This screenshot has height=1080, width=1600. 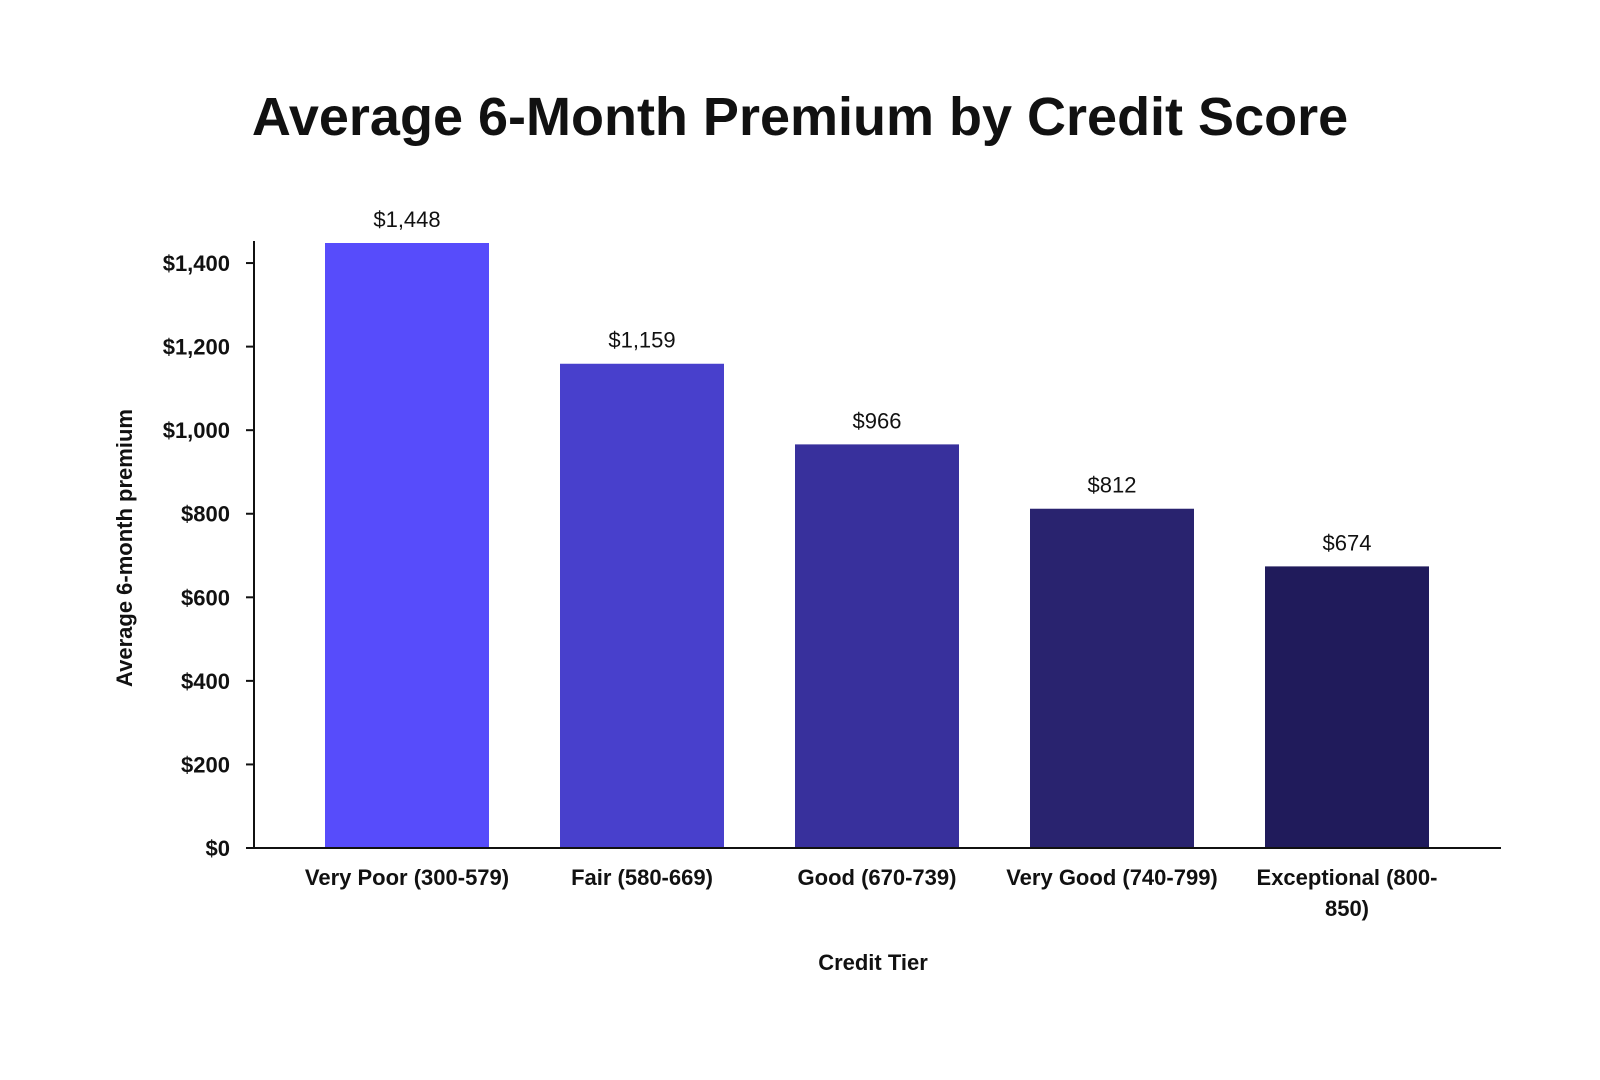 I want to click on y-tick-label: $400, so click(x=205, y=681).